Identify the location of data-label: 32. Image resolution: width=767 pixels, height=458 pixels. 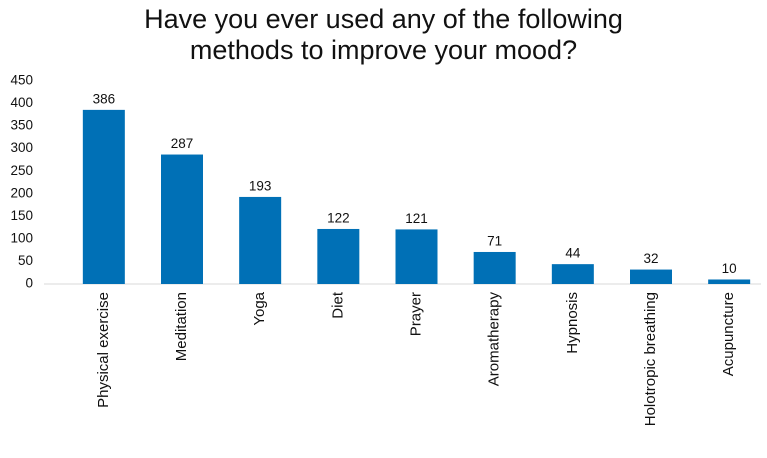
(650, 258).